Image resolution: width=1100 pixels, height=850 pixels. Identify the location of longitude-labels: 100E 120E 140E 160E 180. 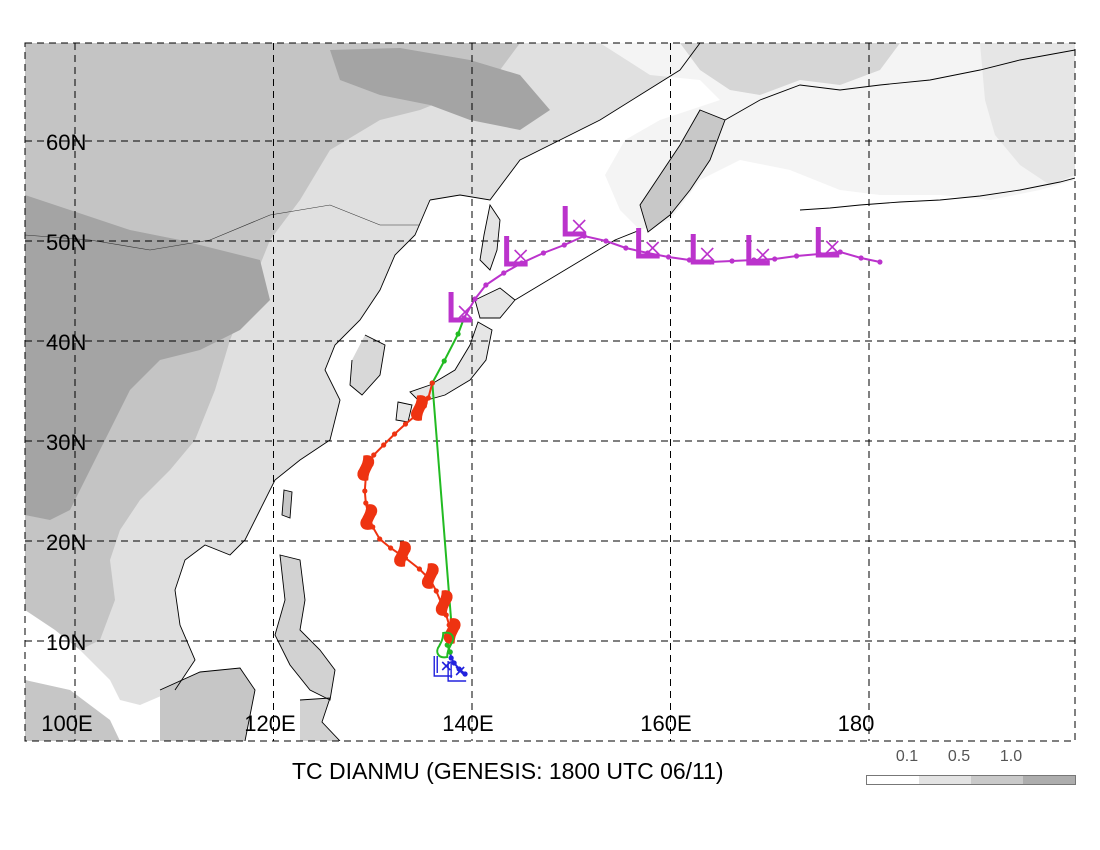
(457, 723).